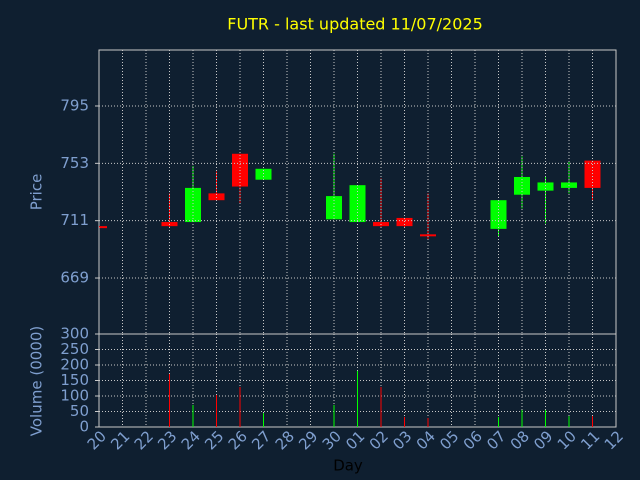 Image resolution: width=640 pixels, height=480 pixels. What do you see at coordinates (74, 105) in the screenshot?
I see `y-tick-label: 795` at bounding box center [74, 105].